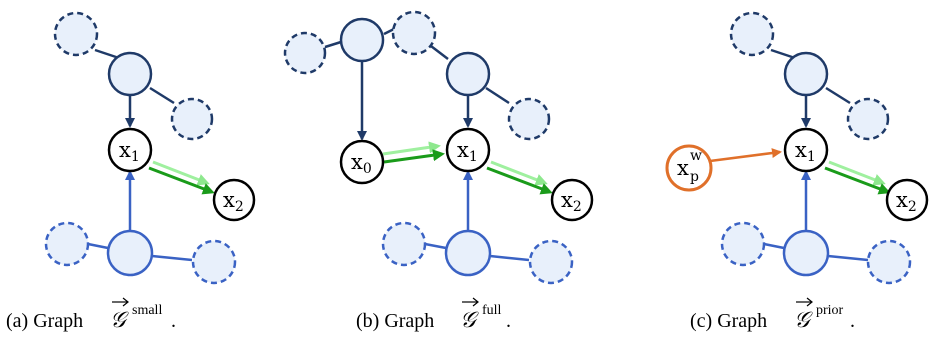  Describe the element at coordinates (497, 95) in the screenshot. I see `edge-right` at that location.